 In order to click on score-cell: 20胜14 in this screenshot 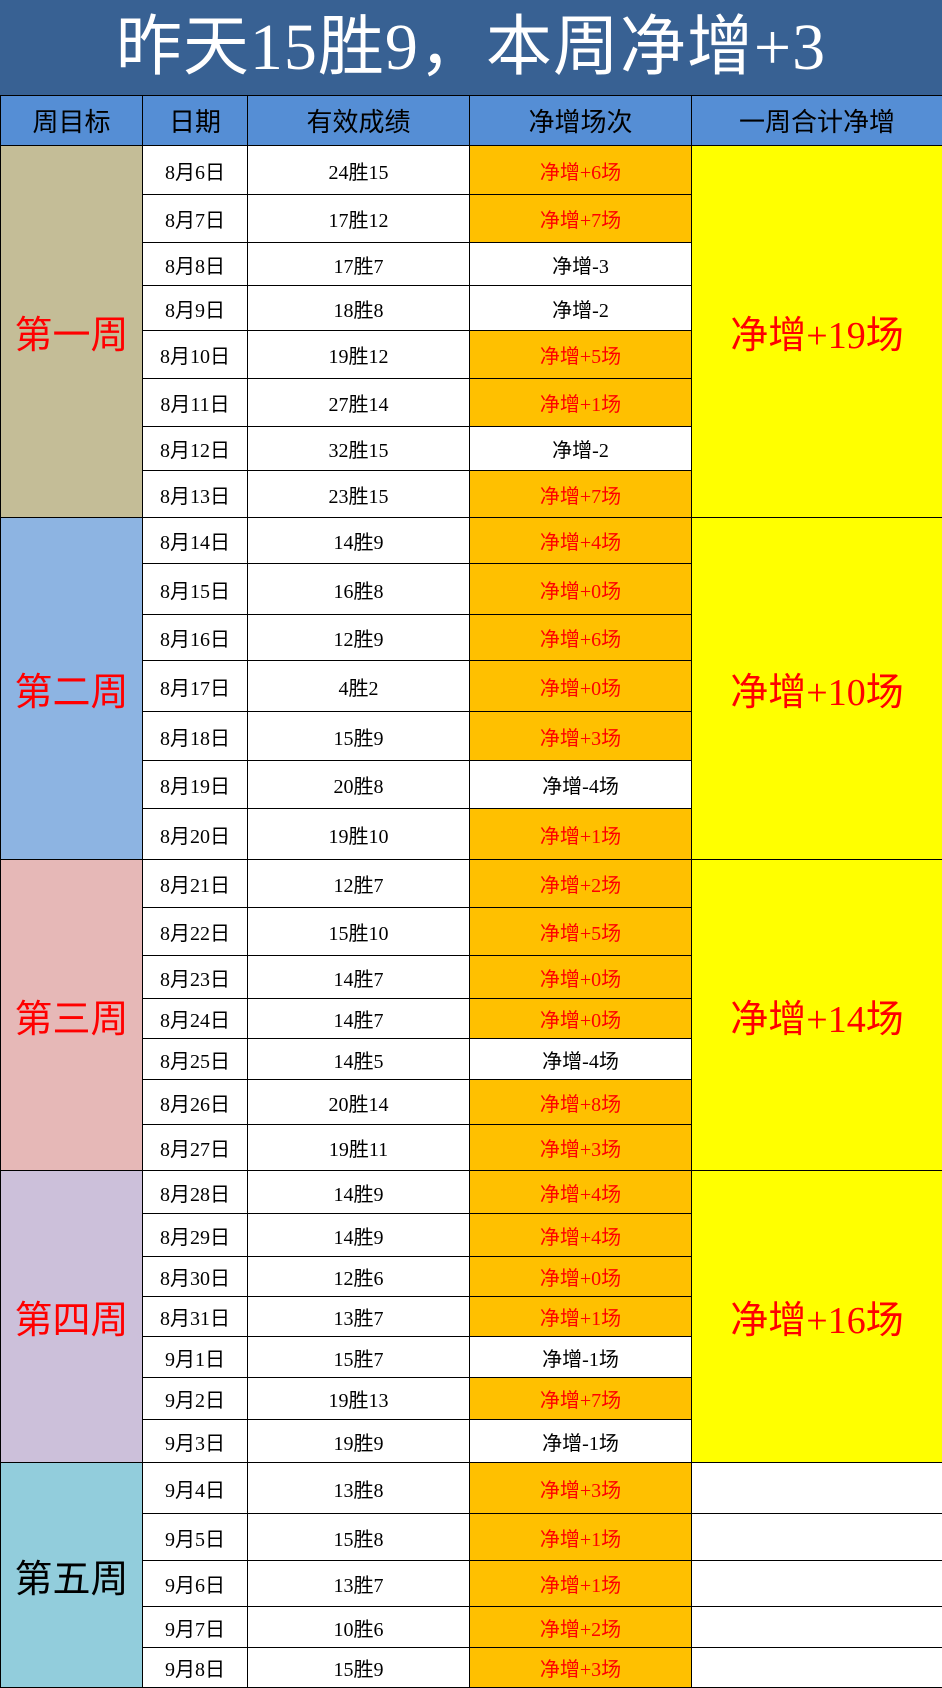, I will do `click(359, 1102)`.